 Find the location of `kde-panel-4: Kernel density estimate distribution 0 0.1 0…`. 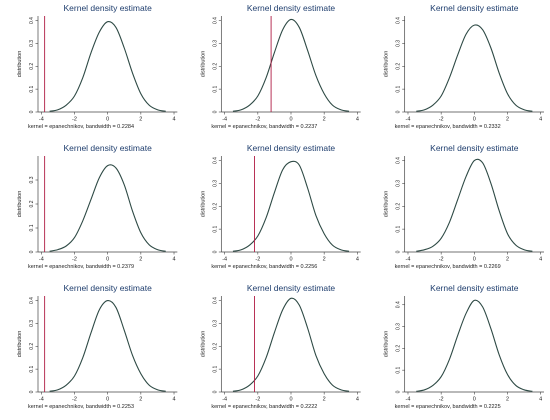

kde-panel-4: Kernel density estimate distribution 0 0.1 0… is located at coordinates (97, 206).